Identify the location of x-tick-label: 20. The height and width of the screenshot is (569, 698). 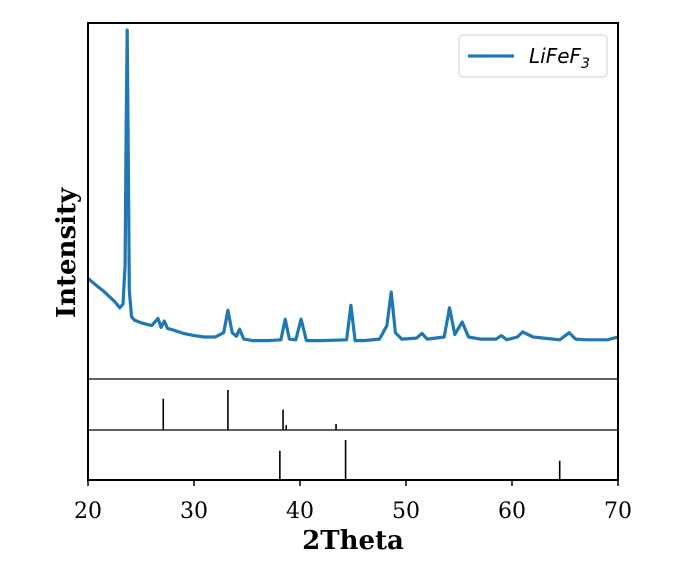
(88, 511).